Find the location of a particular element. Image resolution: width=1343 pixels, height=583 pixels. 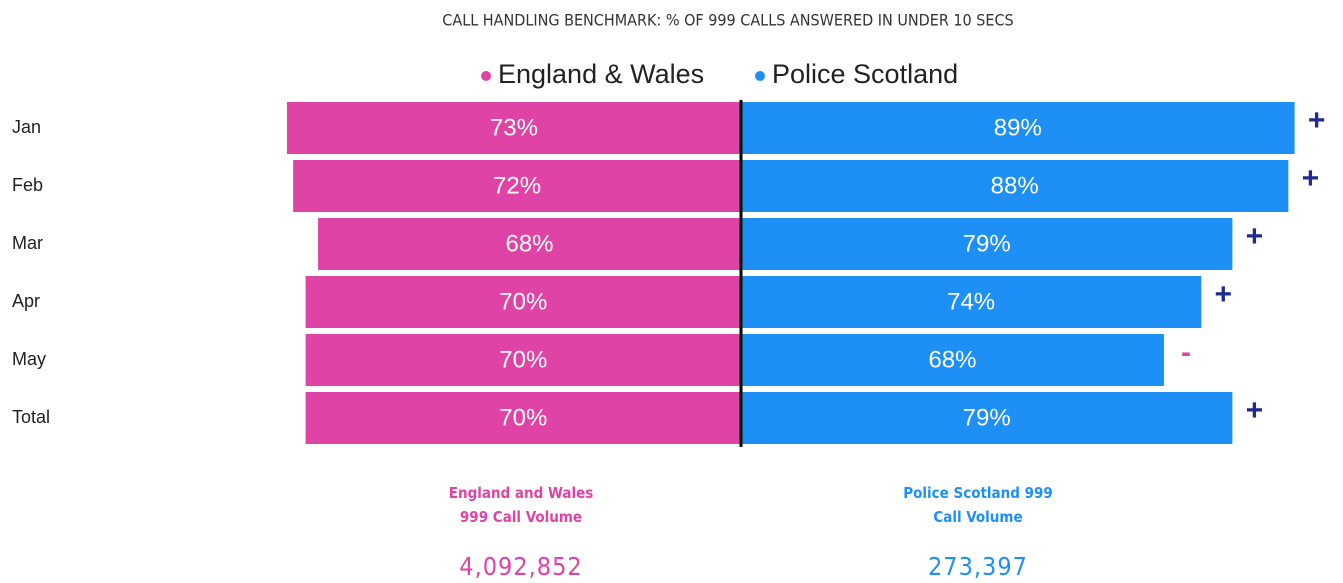

data-label: 89% is located at coordinates (1018, 127).